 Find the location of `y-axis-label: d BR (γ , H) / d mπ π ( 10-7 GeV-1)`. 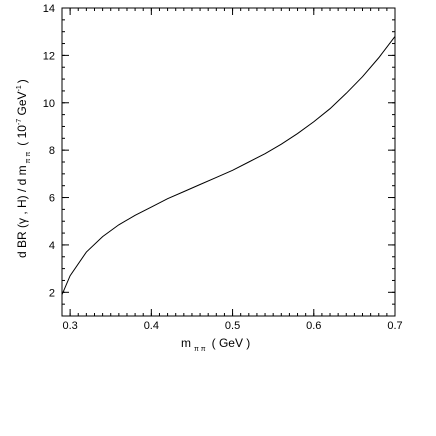

y-axis-label: d BR (γ , H) / d mπ π ( 10-7 GeV-1) is located at coordinates (23, 168).